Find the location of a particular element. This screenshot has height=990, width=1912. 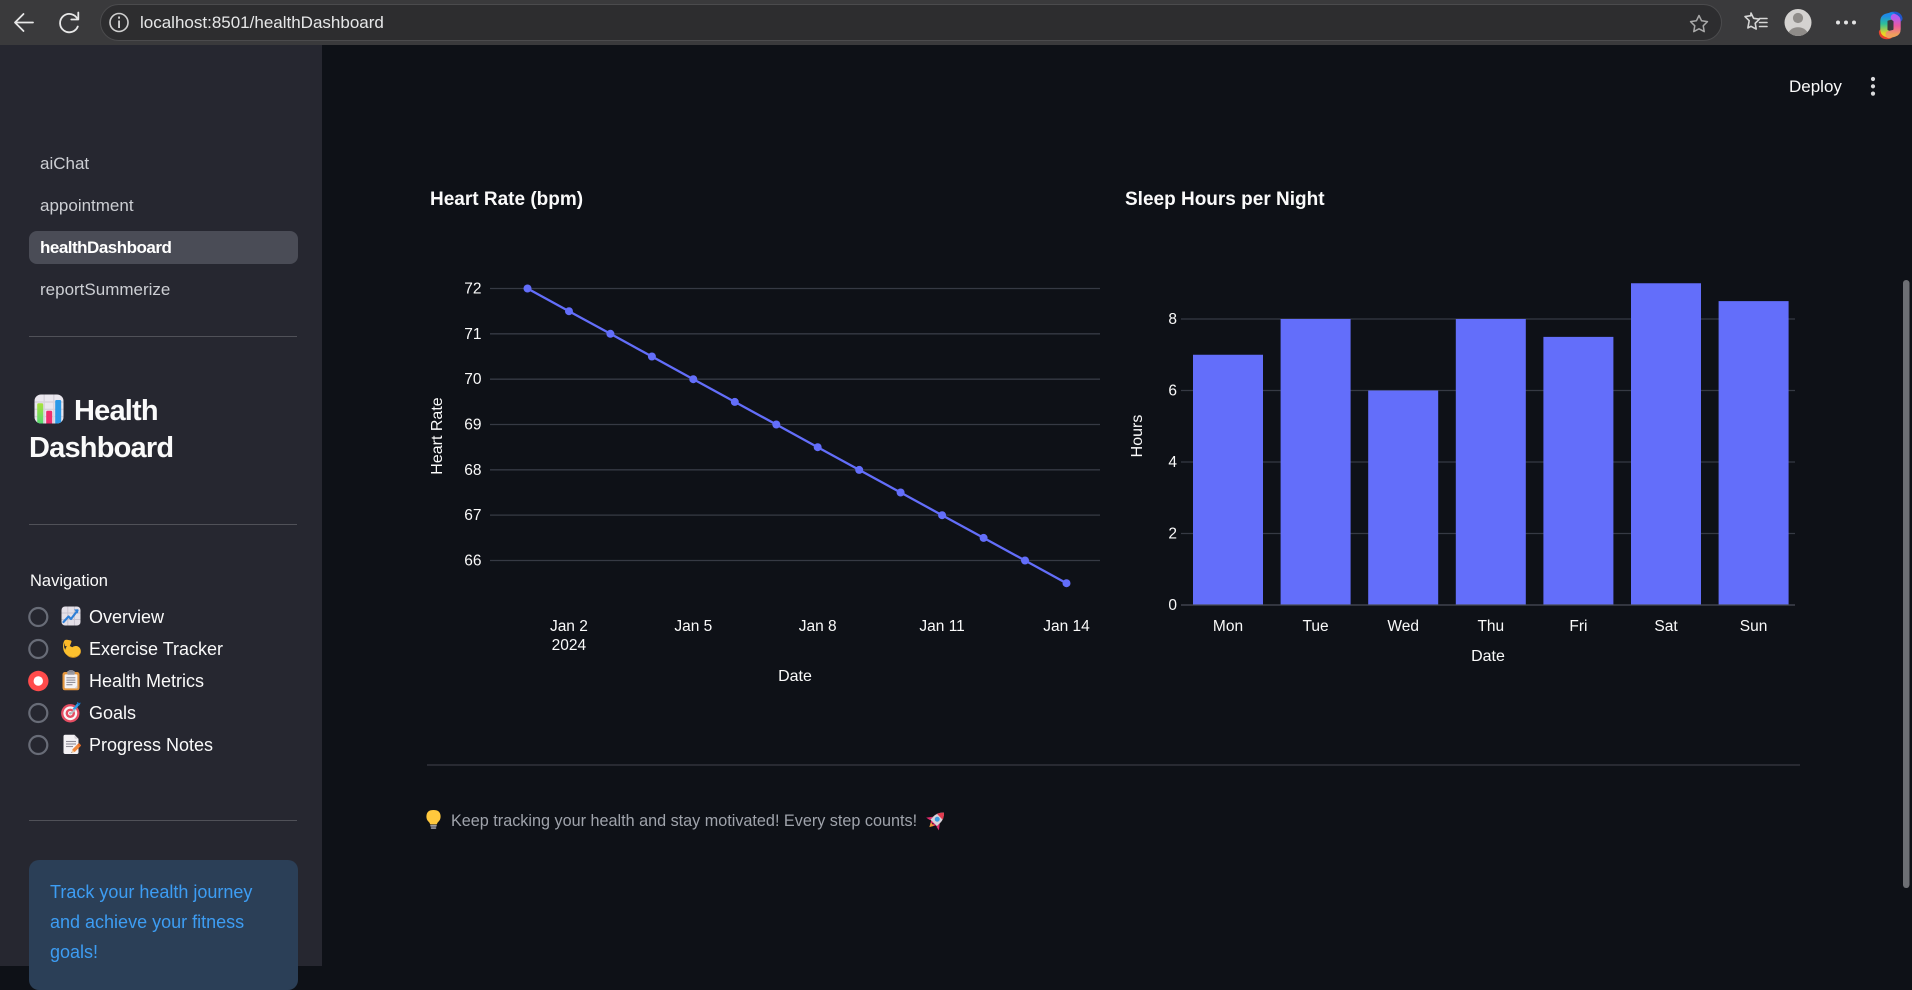

svg-text: 2 is located at coordinates (1172, 534).